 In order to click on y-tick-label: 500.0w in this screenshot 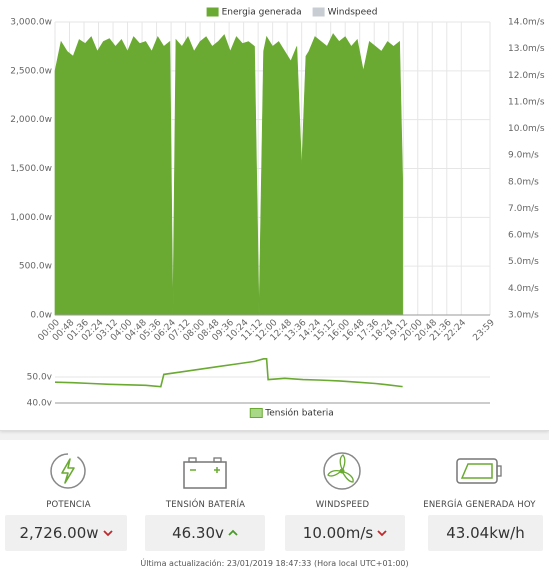, I will do `click(35, 267)`.